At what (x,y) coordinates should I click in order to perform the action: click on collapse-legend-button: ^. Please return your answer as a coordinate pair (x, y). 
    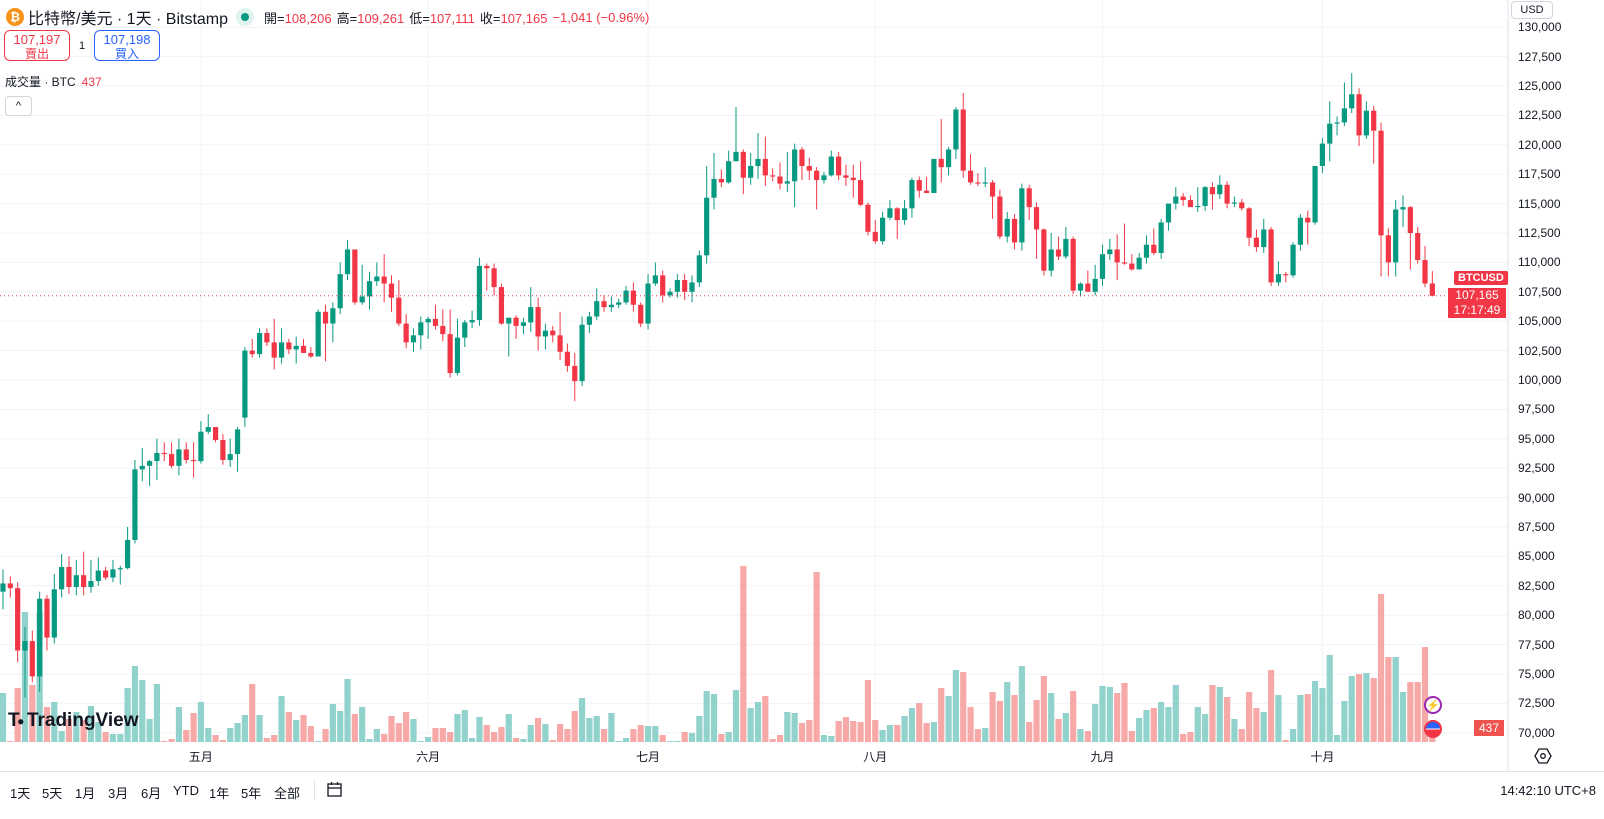
    Looking at the image, I should click on (18, 106).